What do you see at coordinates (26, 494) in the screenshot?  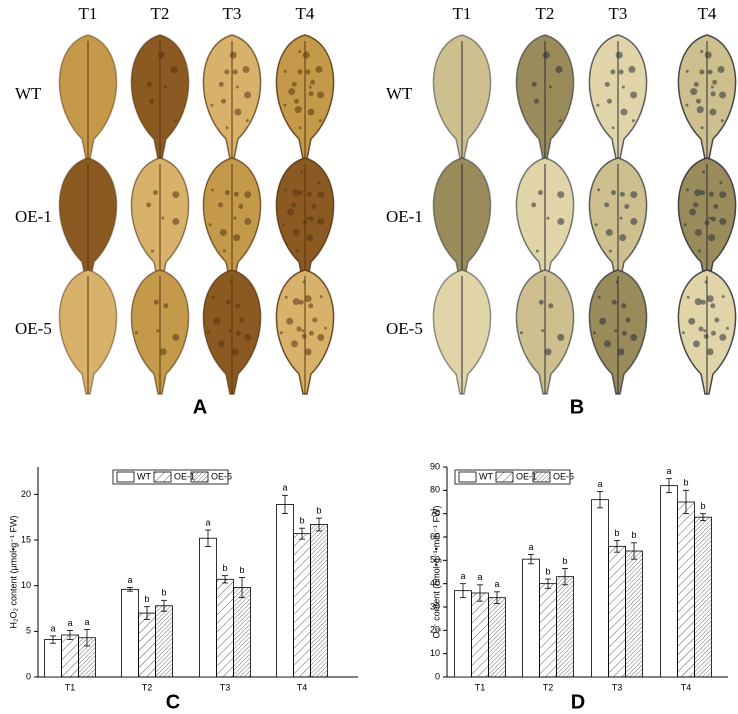 I see `y-tick-label: 20` at bounding box center [26, 494].